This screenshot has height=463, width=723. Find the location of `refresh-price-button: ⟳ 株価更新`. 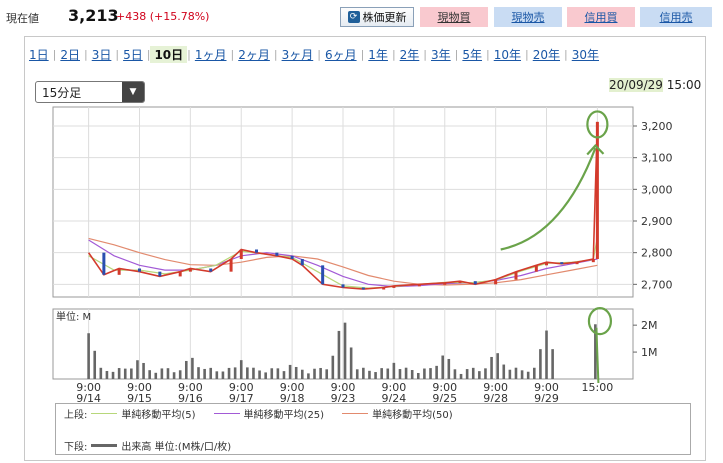

refresh-price-button: ⟳ 株価更新 is located at coordinates (377, 17).